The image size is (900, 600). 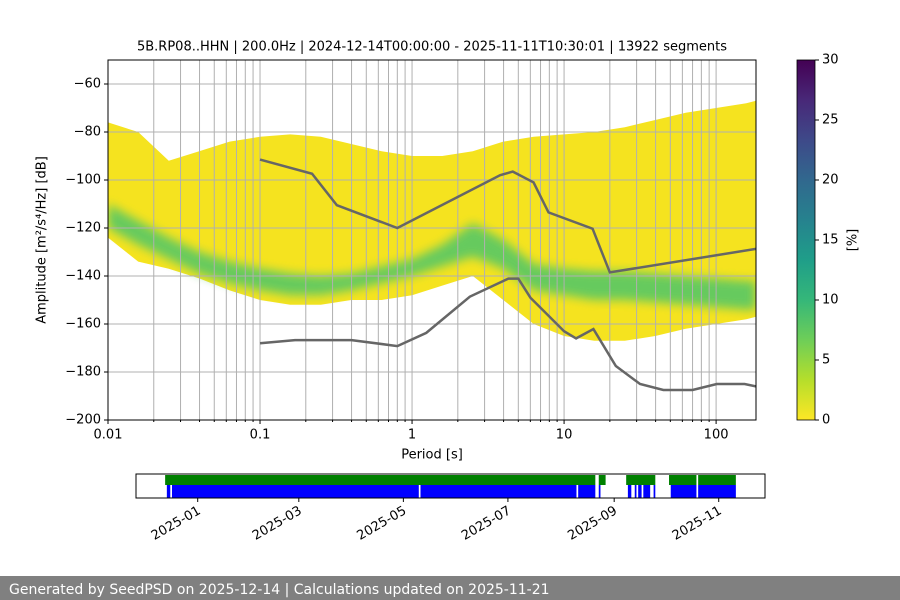 I want to click on colorbar, so click(x=806, y=240).